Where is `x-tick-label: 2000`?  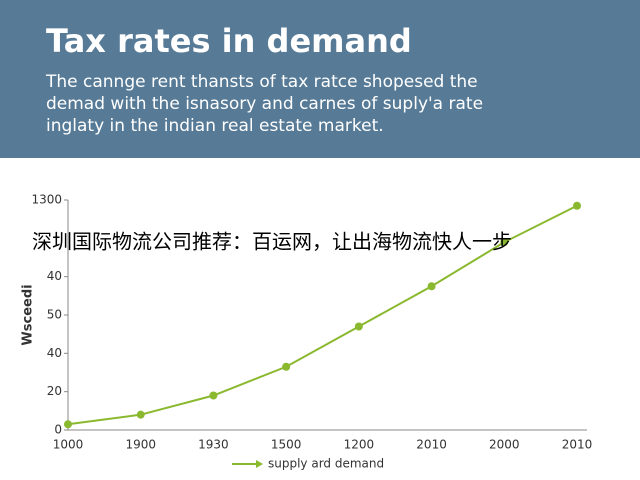 x-tick-label: 2000 is located at coordinates (504, 445).